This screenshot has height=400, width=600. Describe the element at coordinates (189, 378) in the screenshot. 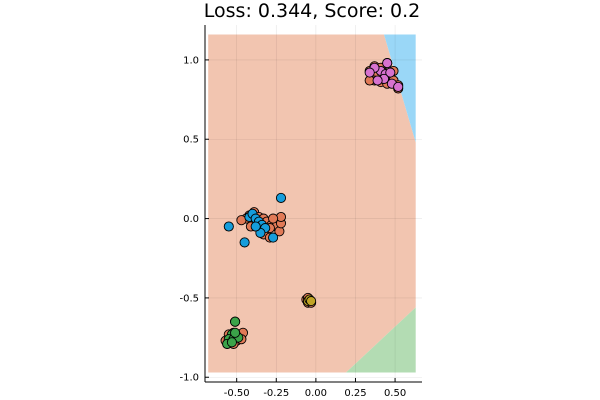

I see `y-tick-label: -1.0` at that location.